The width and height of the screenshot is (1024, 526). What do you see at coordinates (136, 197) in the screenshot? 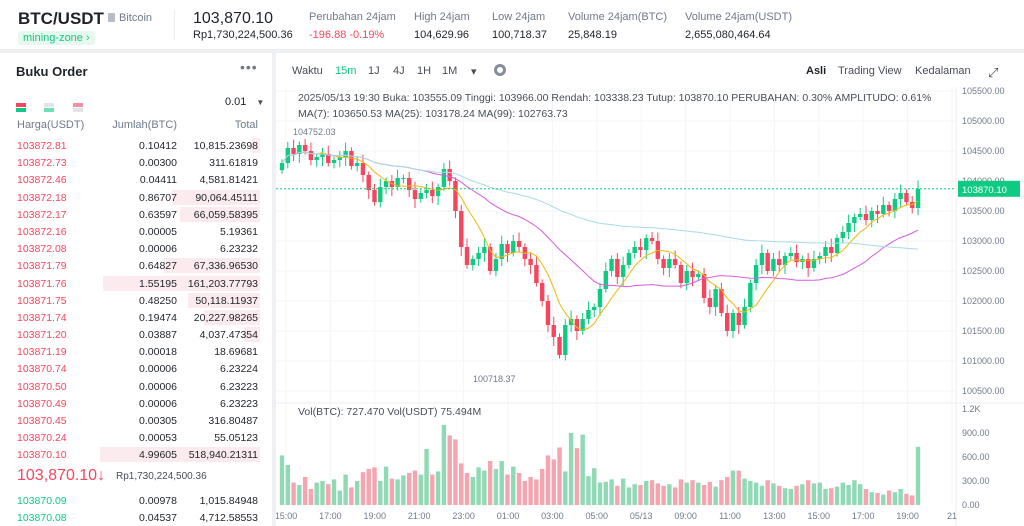
I see `ask-row: 103872.18 0.86707 90,064.45111` at bounding box center [136, 197].